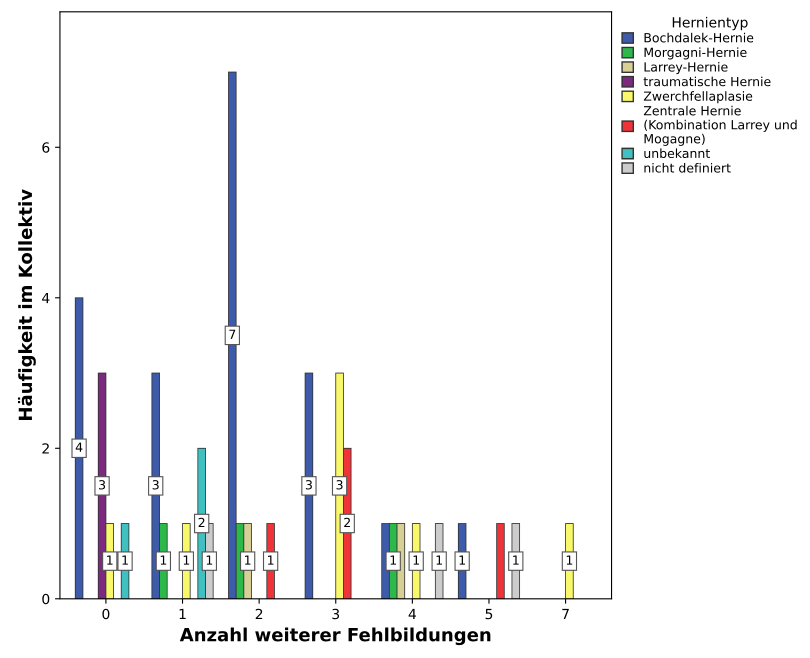 This screenshot has width=810, height=658. Describe the element at coordinates (45, 448) in the screenshot. I see `y-tick-label: 2` at that location.